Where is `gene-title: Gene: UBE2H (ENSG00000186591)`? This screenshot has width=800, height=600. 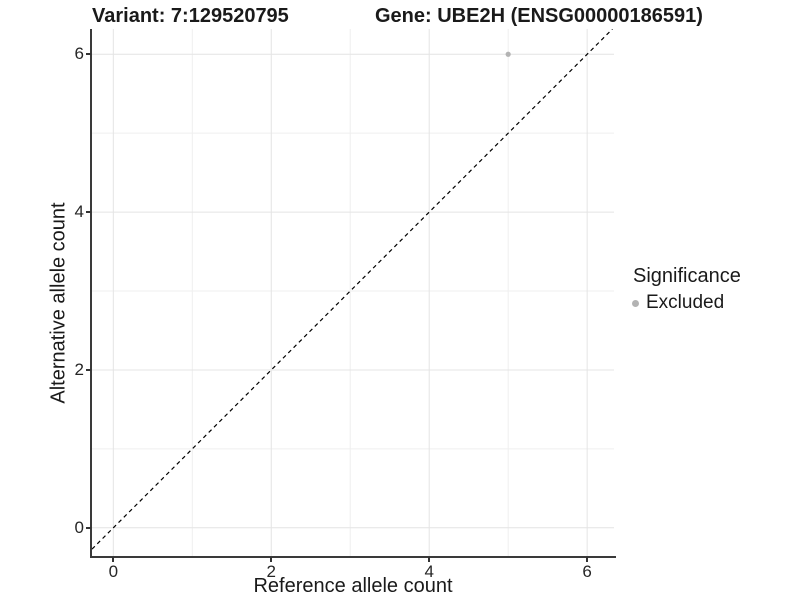
gene-title: Gene: UBE2H (ENSG00000186591) is located at coordinates (539, 16).